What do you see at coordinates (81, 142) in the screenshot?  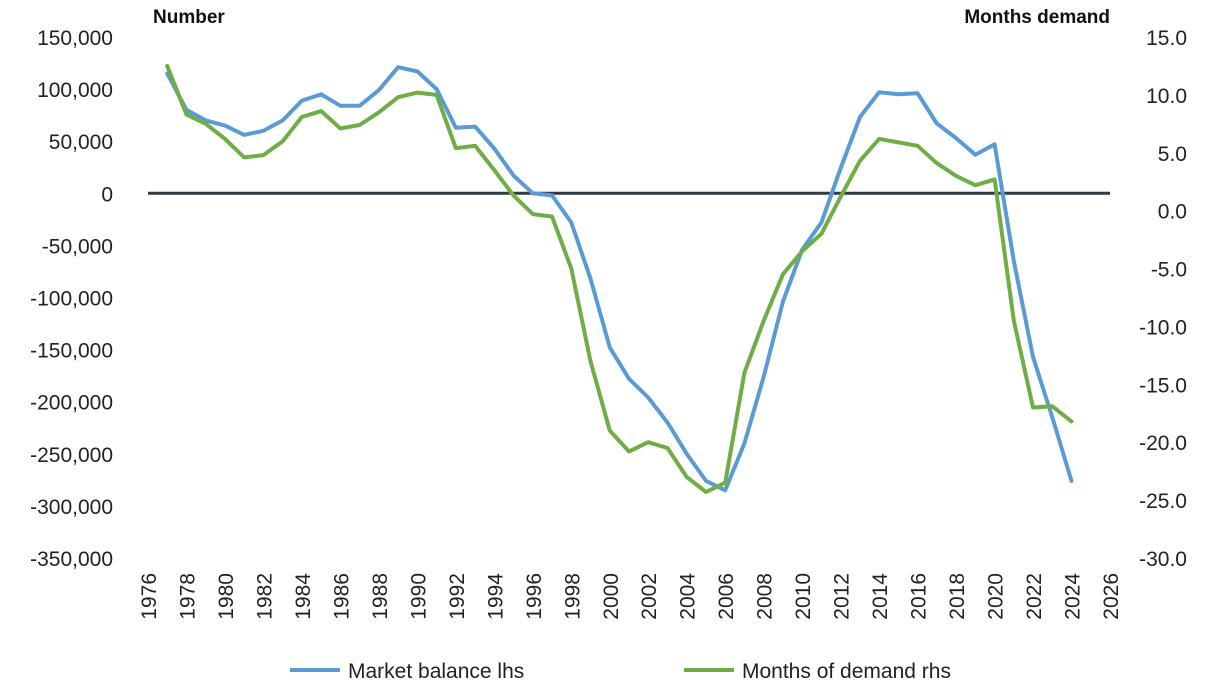 I see `left-tick-label: 50,000` at bounding box center [81, 142].